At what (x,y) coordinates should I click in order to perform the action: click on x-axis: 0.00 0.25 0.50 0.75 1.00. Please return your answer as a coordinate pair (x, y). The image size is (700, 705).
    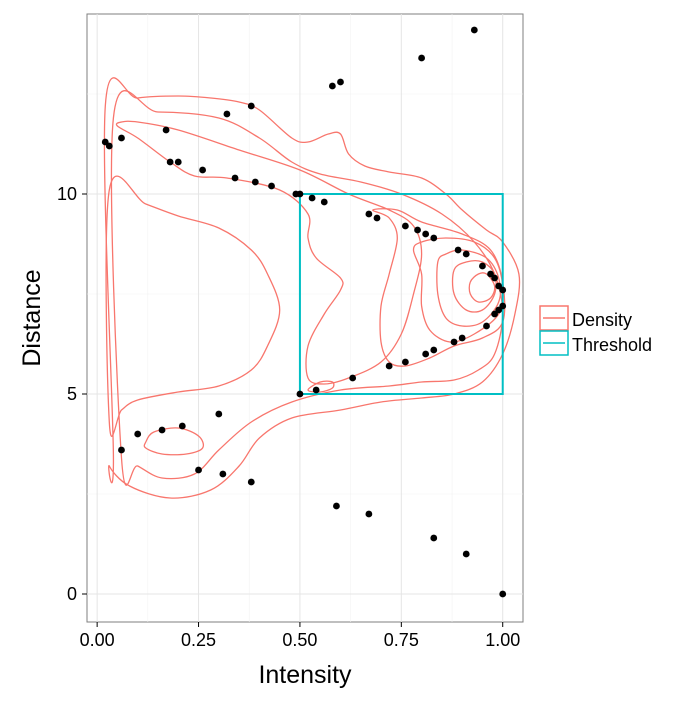
    Looking at the image, I should click on (300, 636).